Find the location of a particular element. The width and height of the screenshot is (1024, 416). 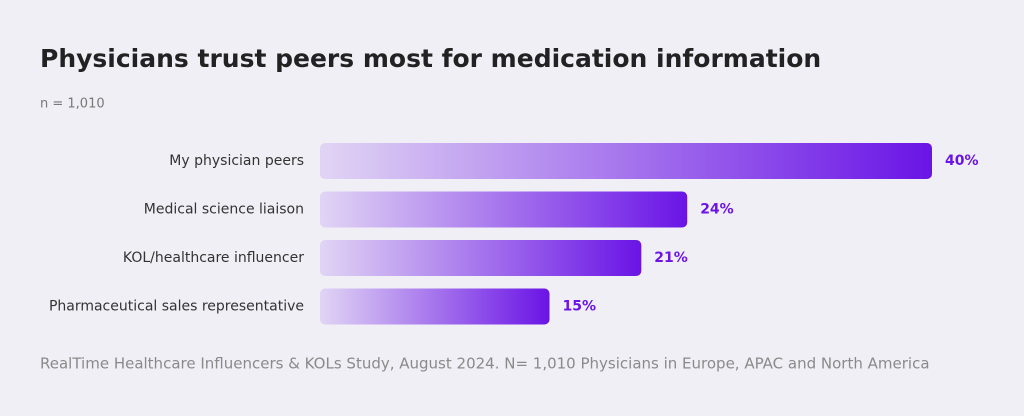

value-label: 24% is located at coordinates (717, 210).